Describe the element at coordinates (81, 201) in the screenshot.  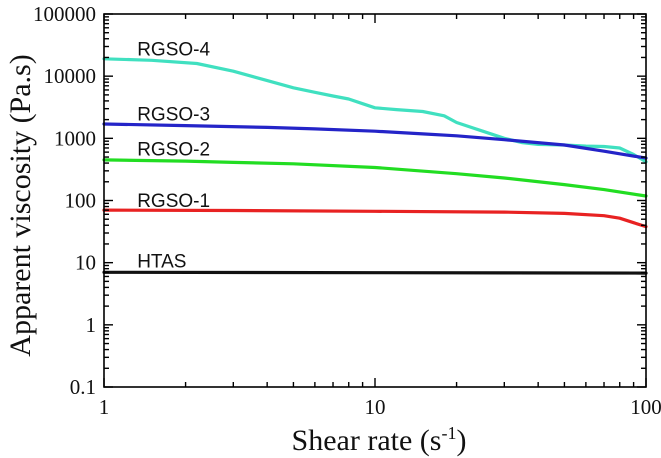
I see `y-tick-label-100: 100` at that location.